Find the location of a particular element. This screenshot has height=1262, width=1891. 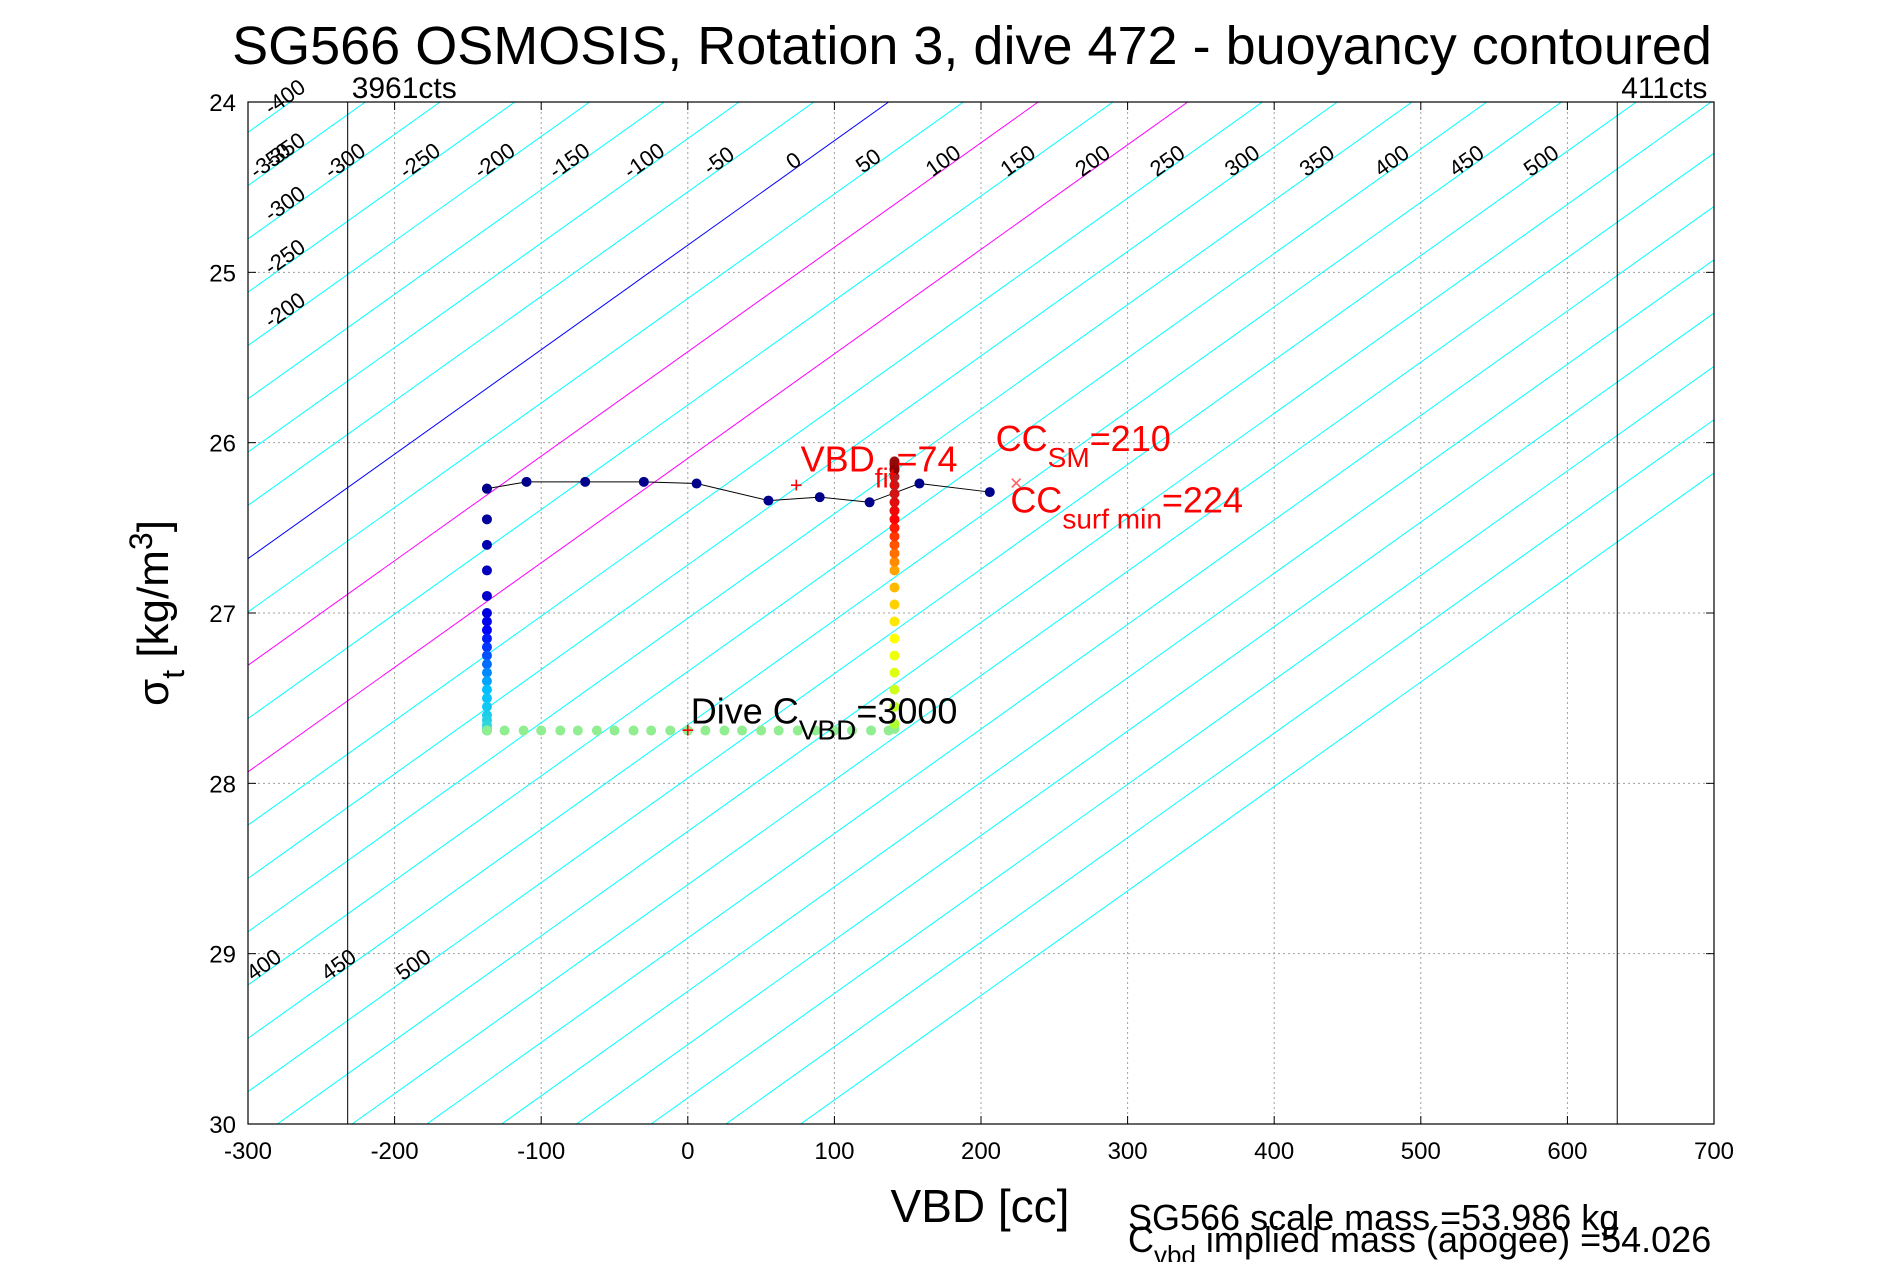

y-axis-label: σt [kg/m3] is located at coordinates (157, 613).